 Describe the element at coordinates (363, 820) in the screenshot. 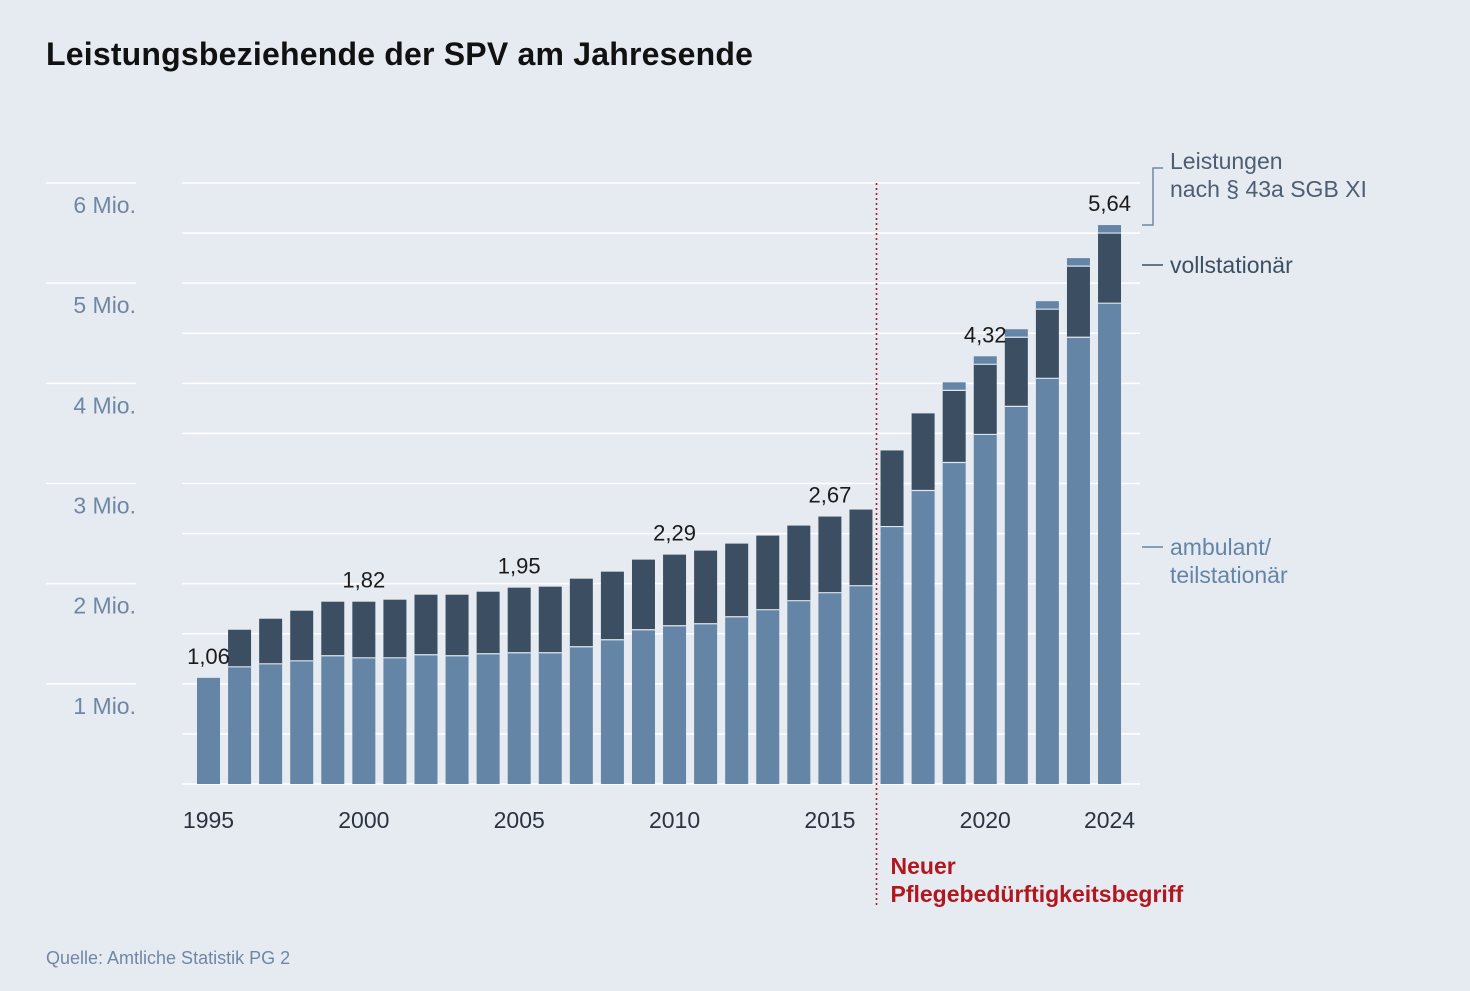

I see `x-tick-label-2000: 2000` at that location.